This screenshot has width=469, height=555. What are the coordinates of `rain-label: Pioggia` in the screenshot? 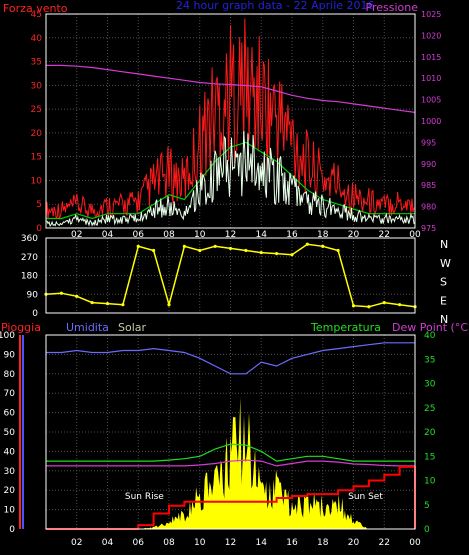 It's located at (21, 327).